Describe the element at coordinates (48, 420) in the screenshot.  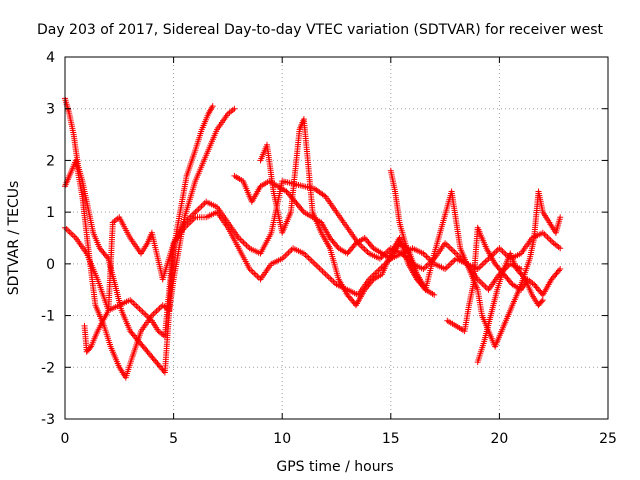
I see `y-tick-label: -3` at that location.